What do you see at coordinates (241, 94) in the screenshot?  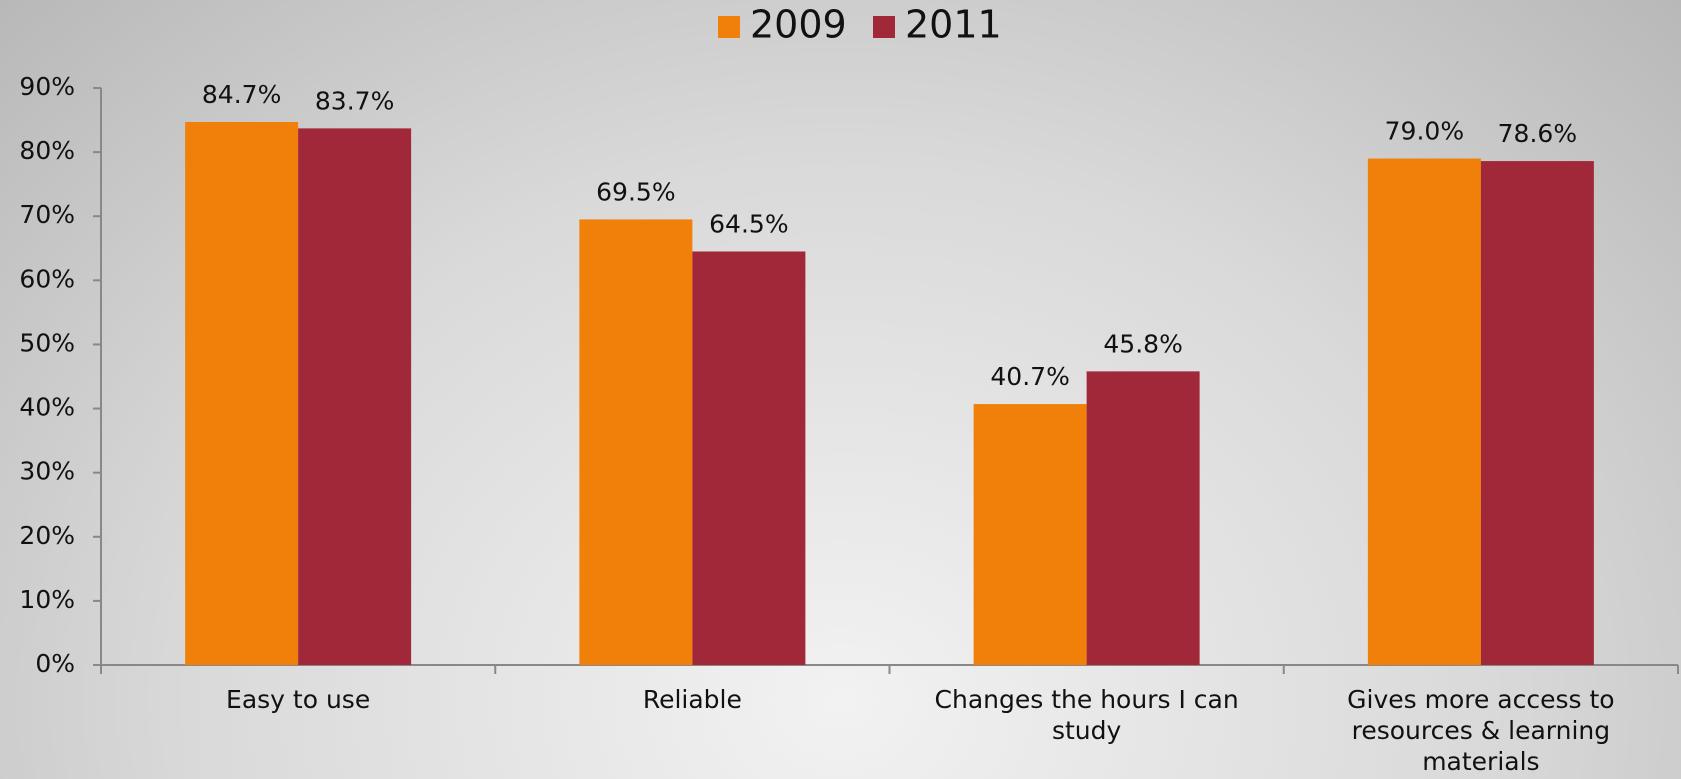 I see `value-label: 84.7%` at bounding box center [241, 94].